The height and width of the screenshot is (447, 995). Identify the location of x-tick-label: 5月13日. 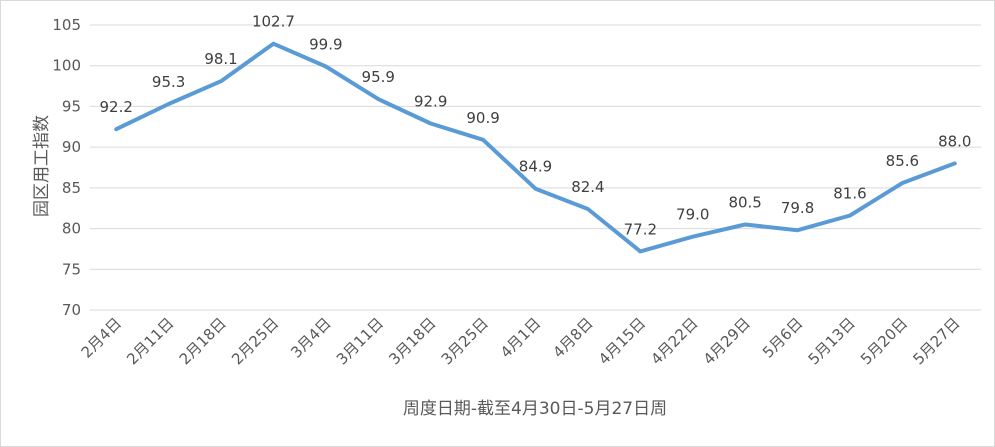
(832, 341).